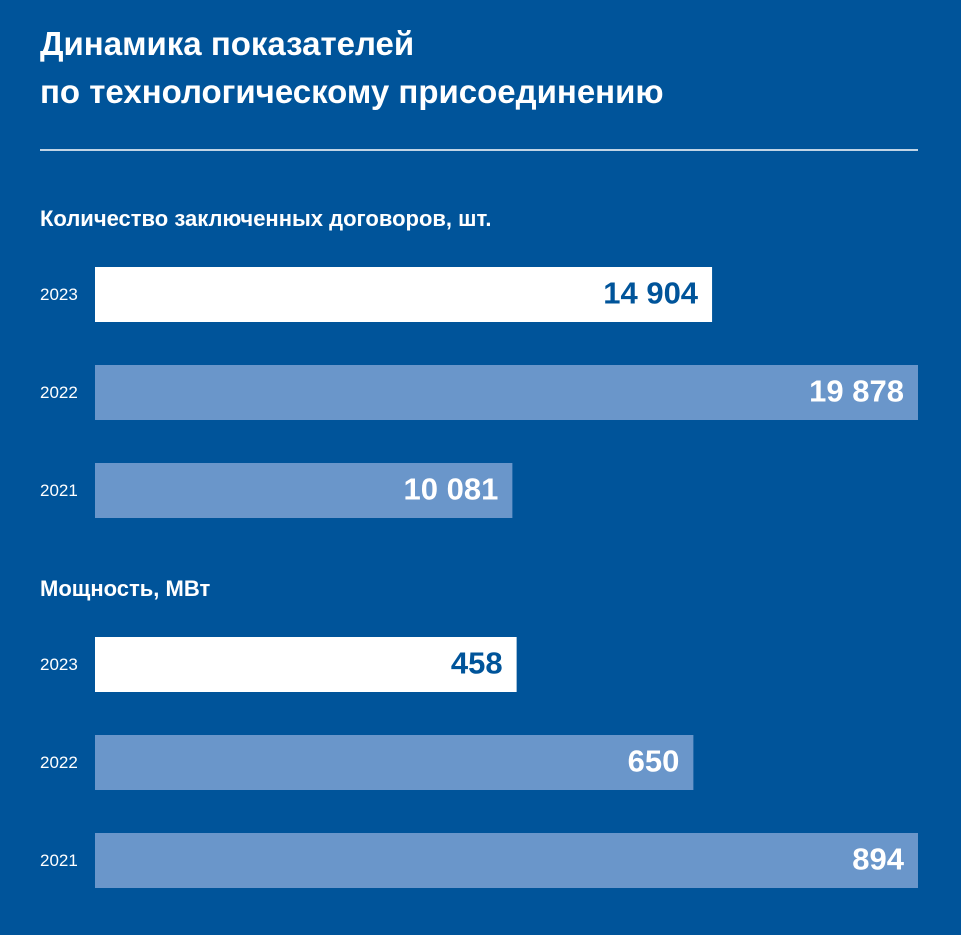 The width and height of the screenshot is (961, 935). Describe the element at coordinates (265, 218) in the screenshot. I see `chart-subtitle: Количество заключенных договоров, шт.` at that location.